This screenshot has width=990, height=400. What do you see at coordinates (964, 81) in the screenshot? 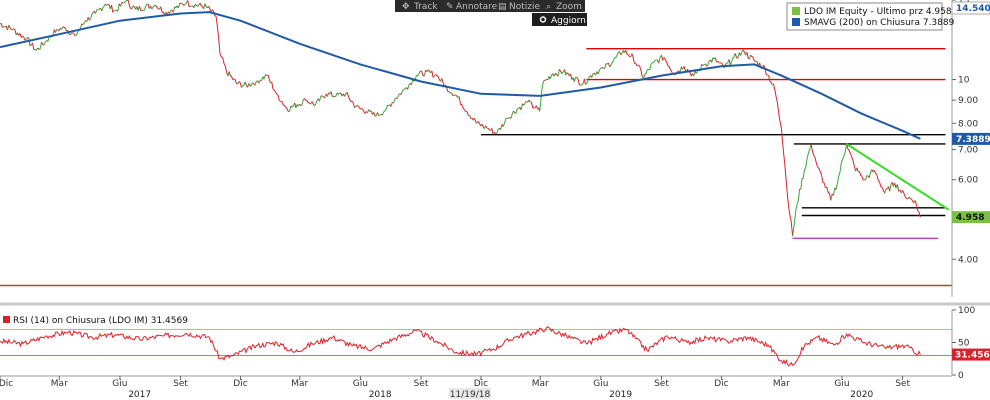
I see `y-tick-label: 10` at bounding box center [964, 81].